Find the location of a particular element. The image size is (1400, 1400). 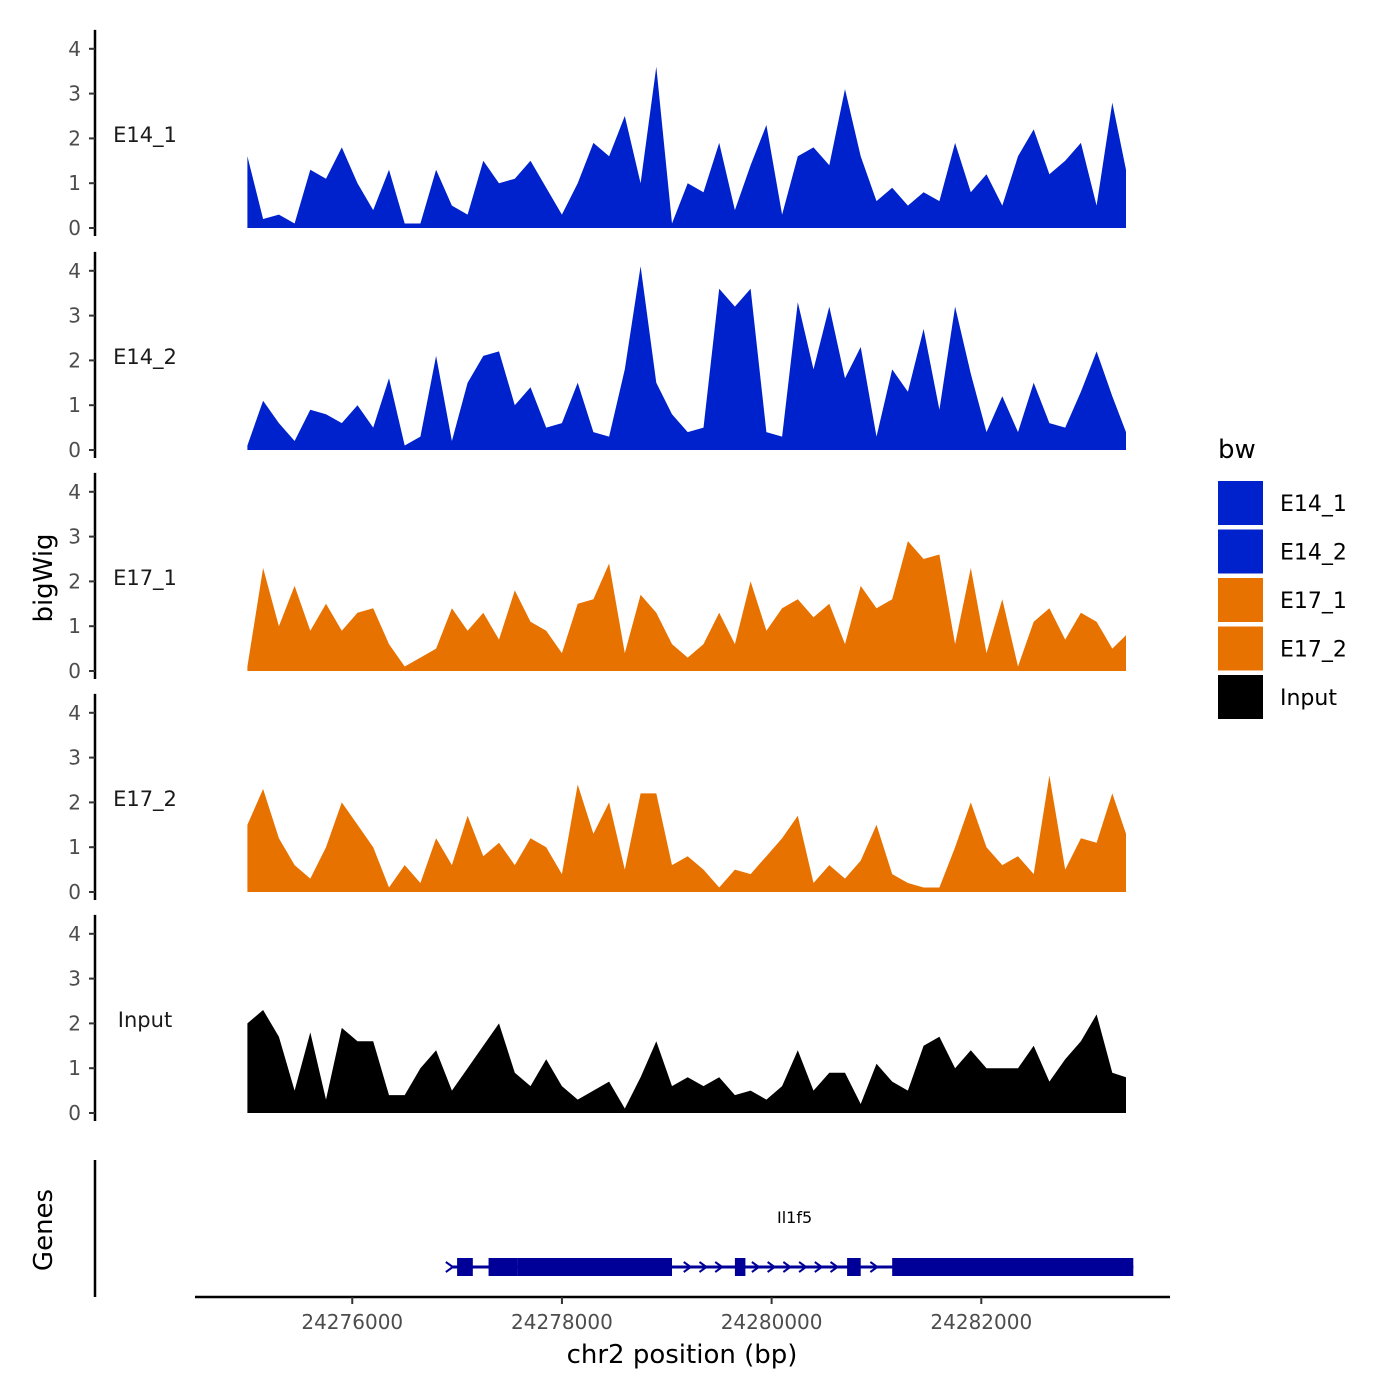

track-label: E17_1 is located at coordinates (145, 578).